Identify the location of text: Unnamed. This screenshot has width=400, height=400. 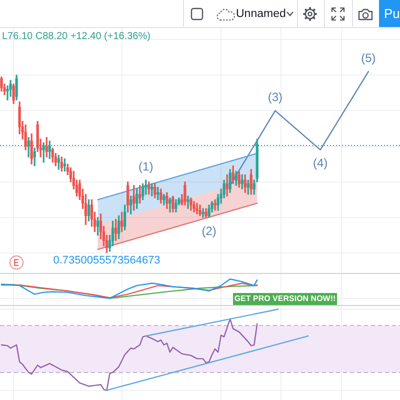
(261, 14).